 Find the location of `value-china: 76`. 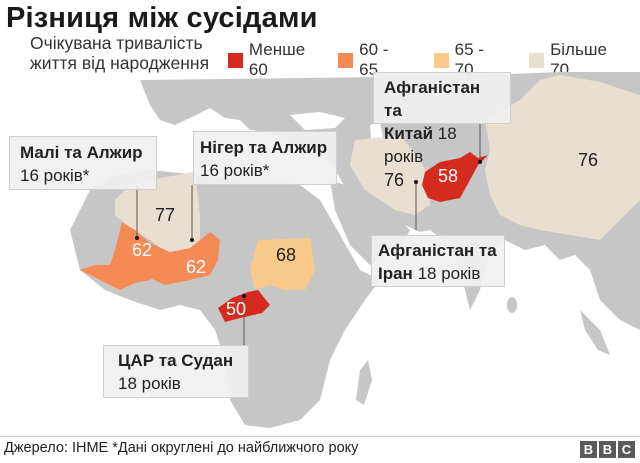

value-china: 76 is located at coordinates (588, 160).